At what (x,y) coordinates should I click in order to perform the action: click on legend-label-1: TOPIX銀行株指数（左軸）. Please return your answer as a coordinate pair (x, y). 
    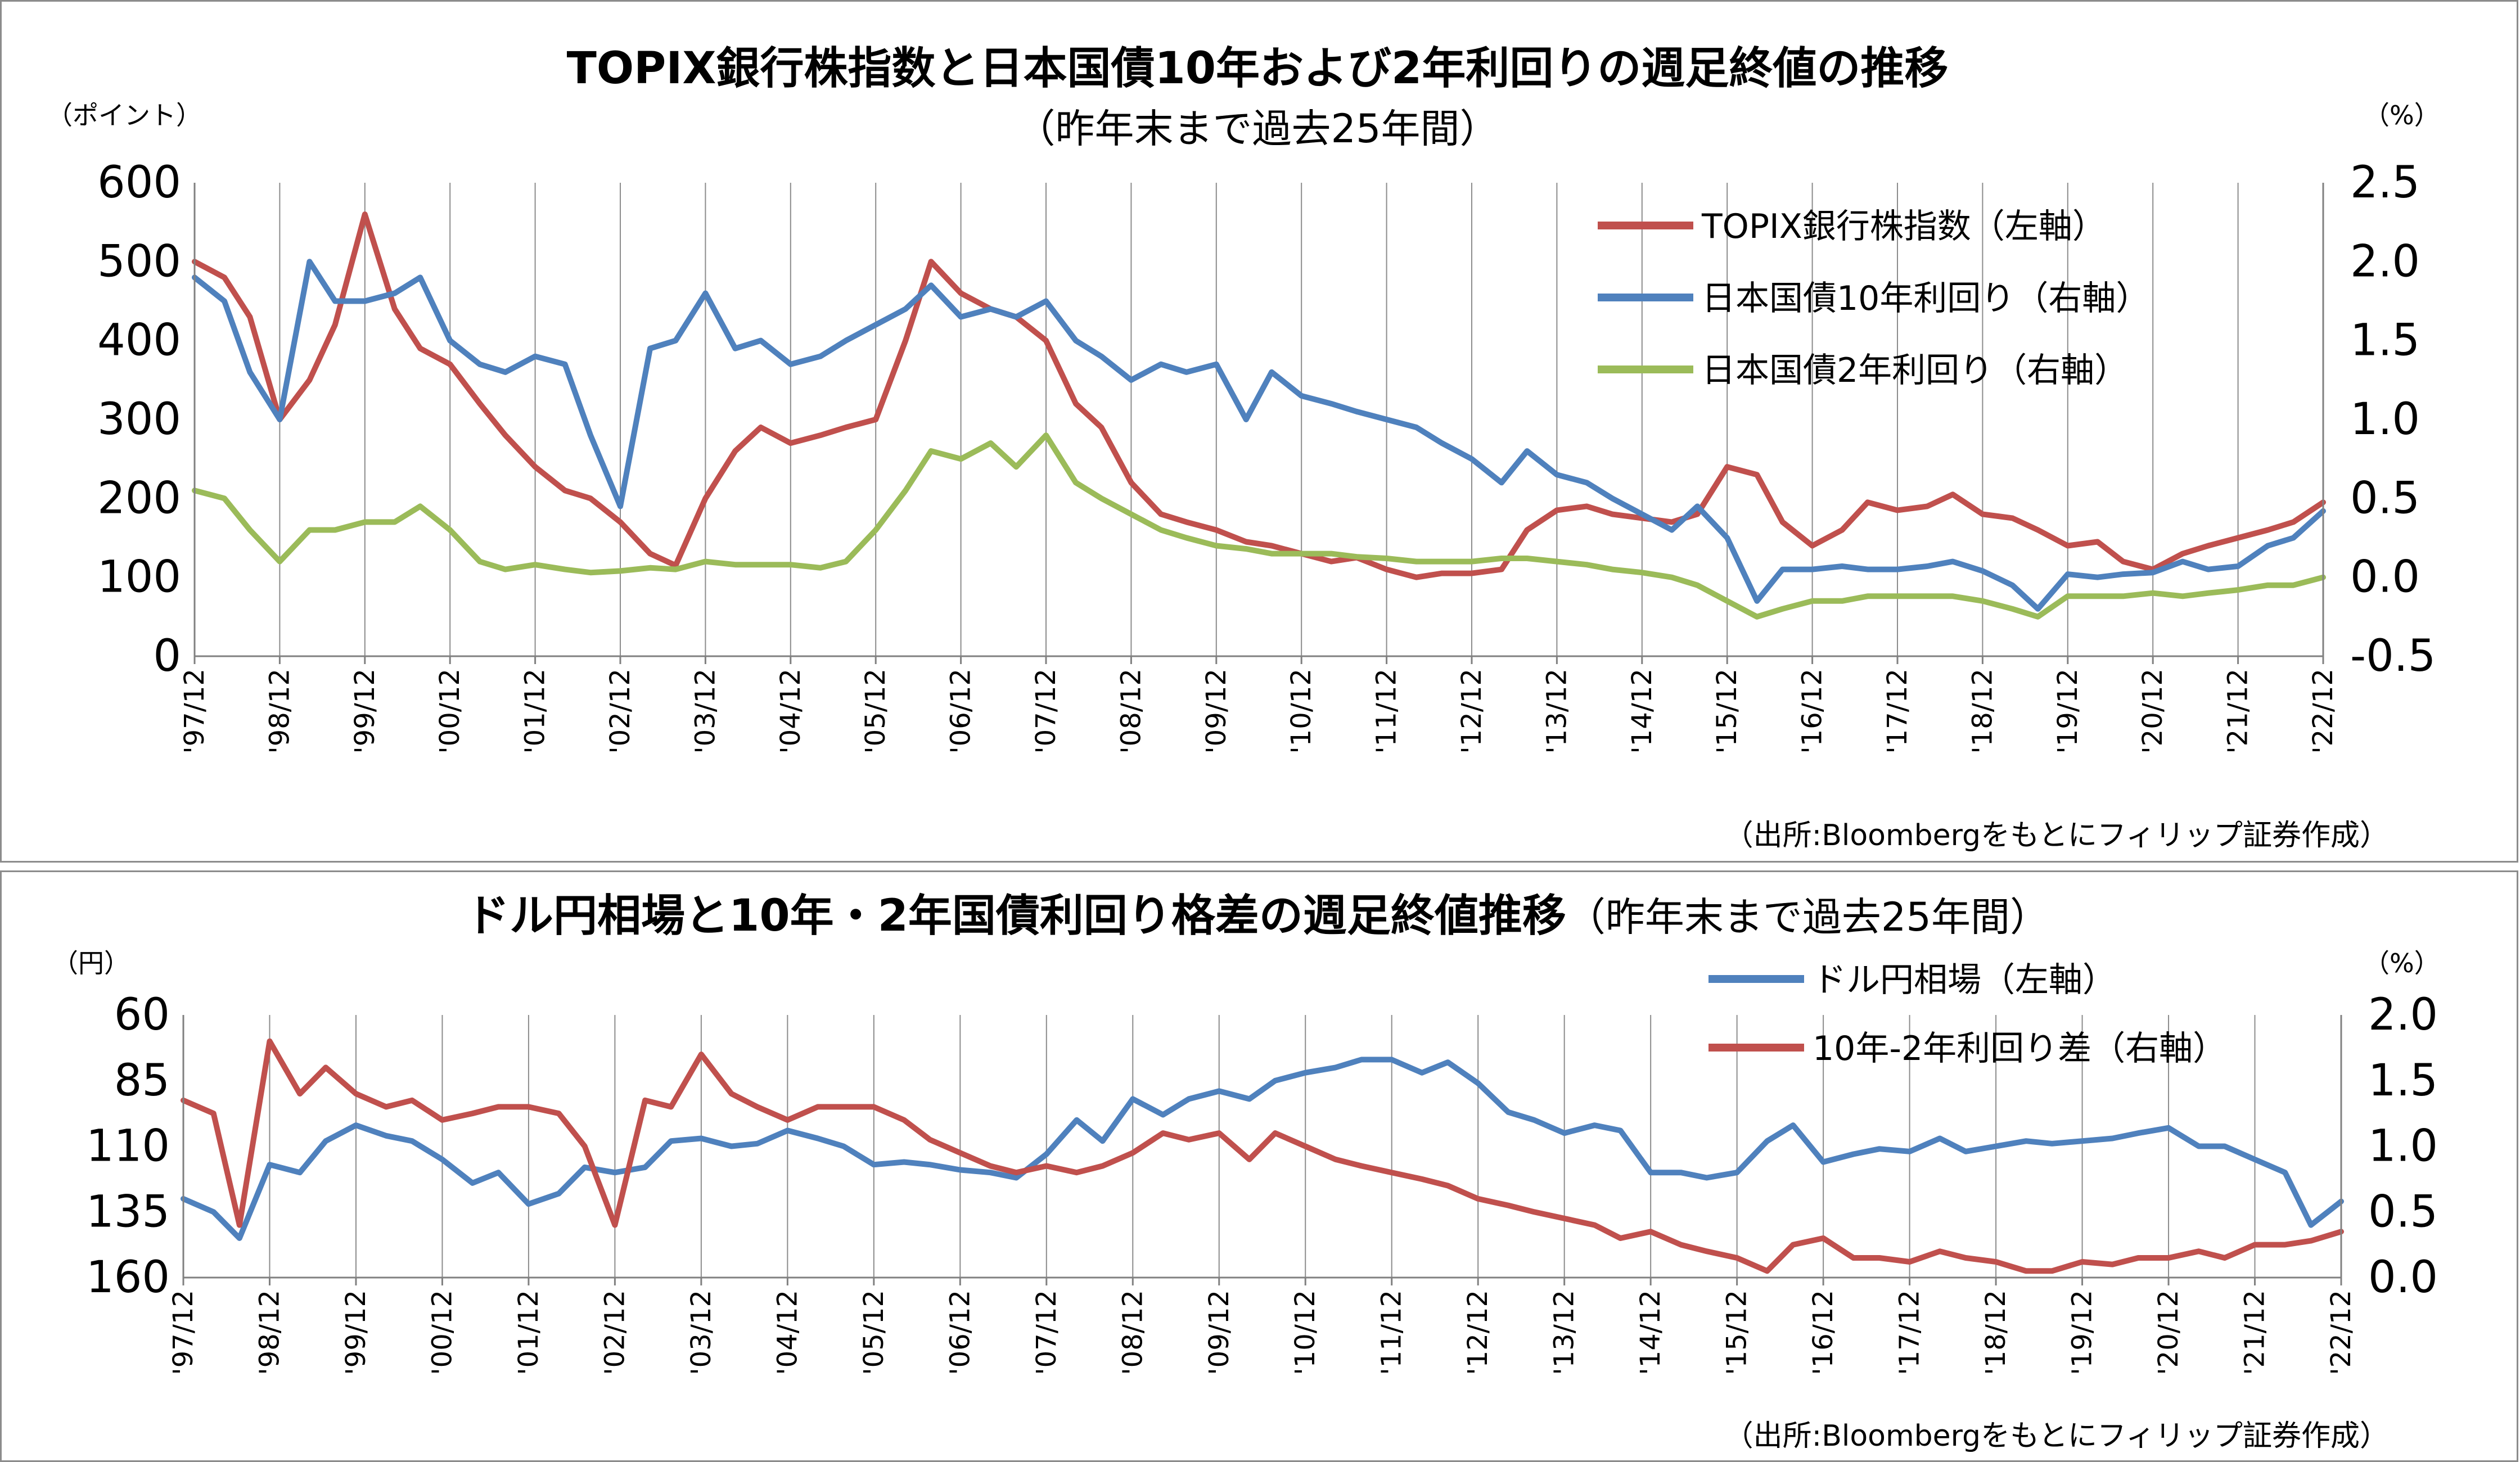
    Looking at the image, I should click on (1903, 226).